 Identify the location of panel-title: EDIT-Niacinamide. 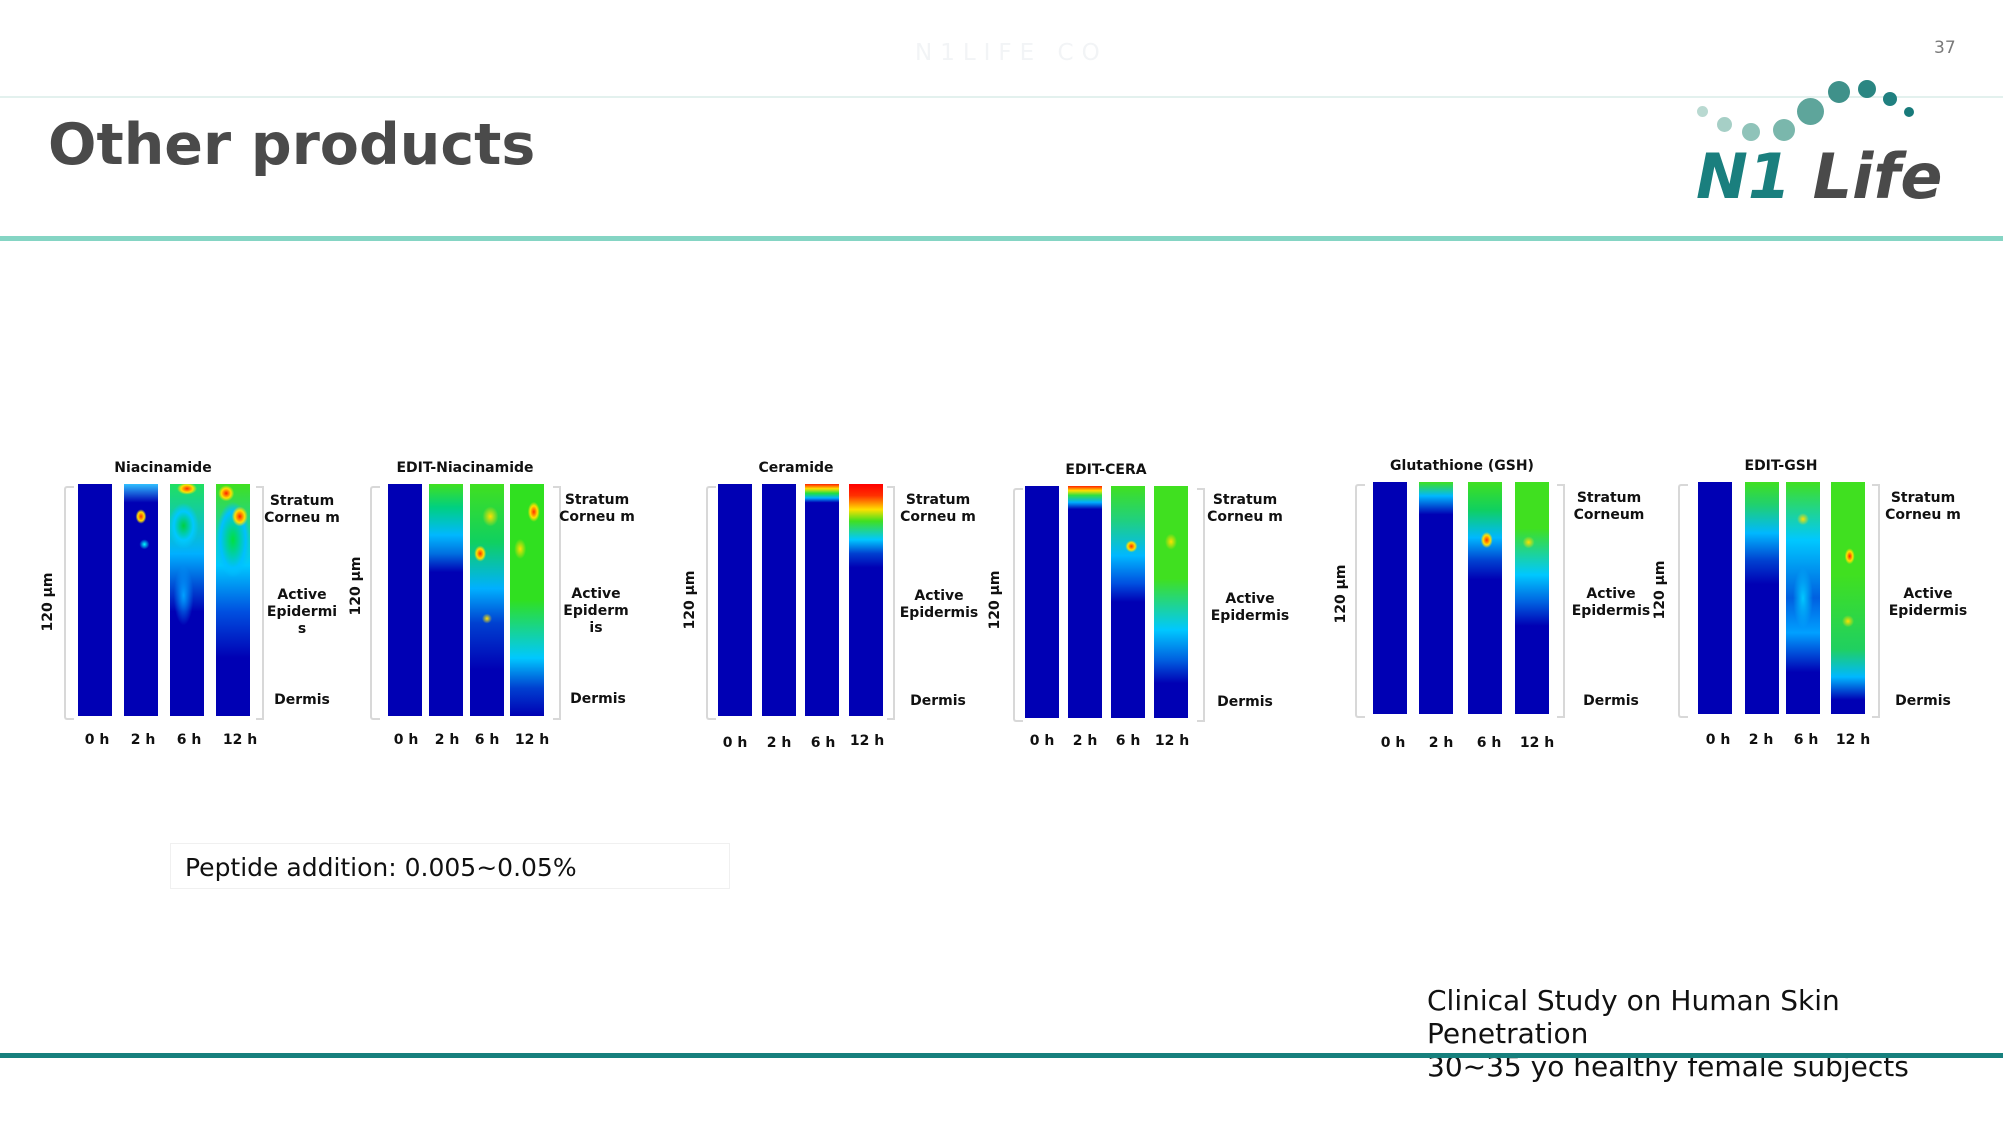
(465, 468).